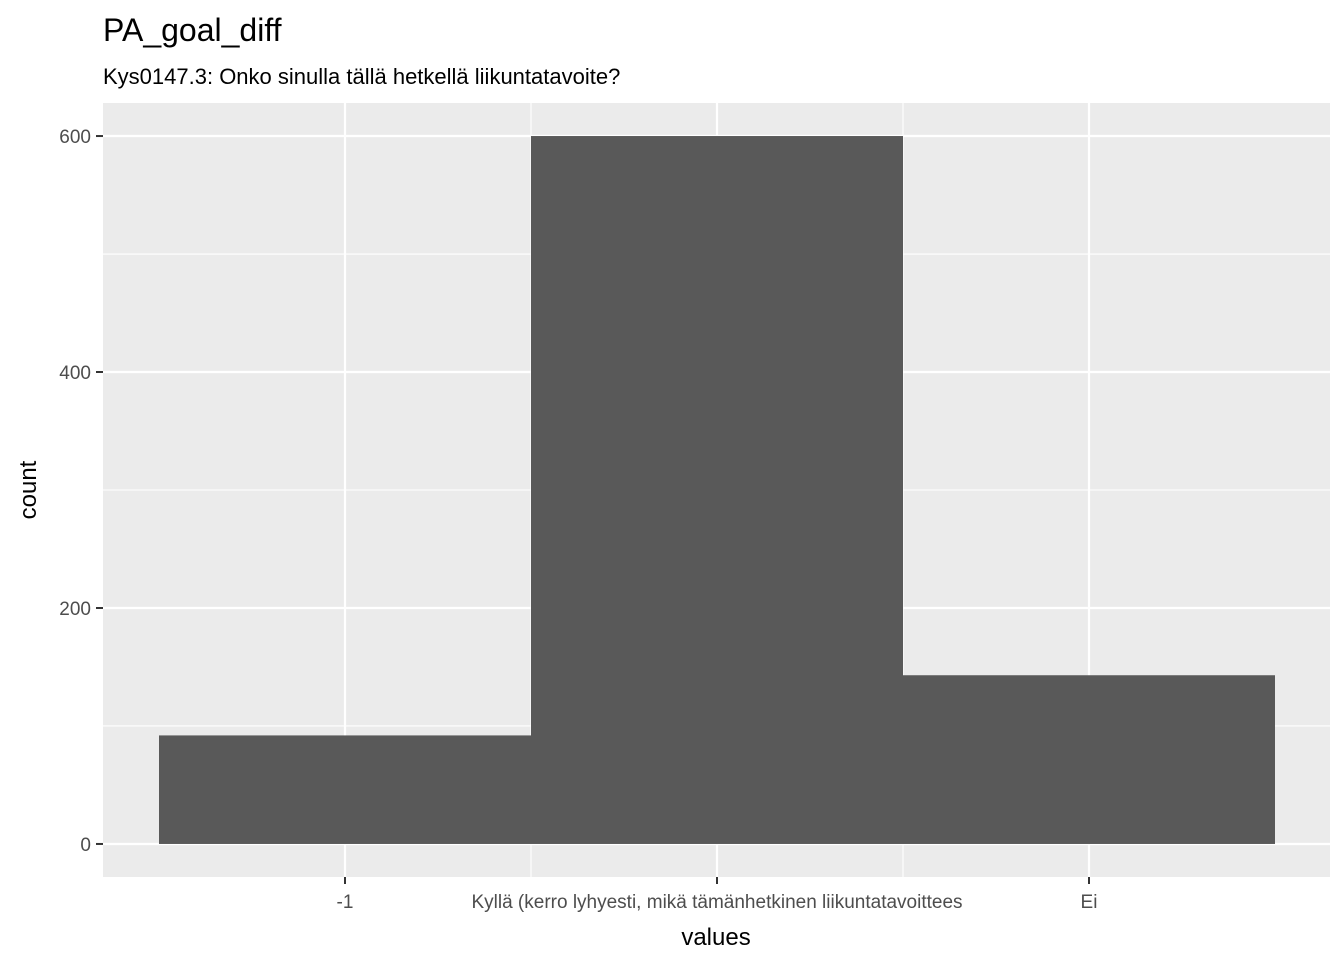 Image resolution: width=1344 pixels, height=960 pixels. Describe the element at coordinates (85, 845) in the screenshot. I see `y-tick-label: 0` at that location.